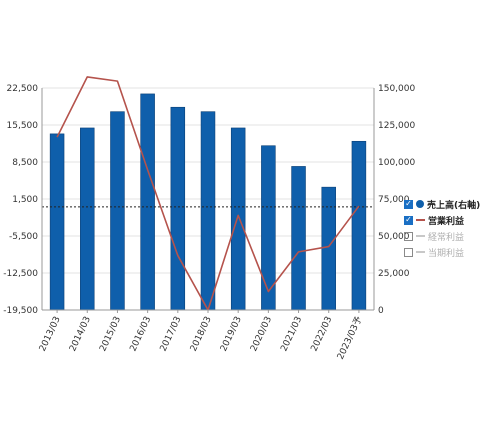 This screenshot has width=480, height=428. I want to click on x-tick-label: 2018/03, so click(201, 334).